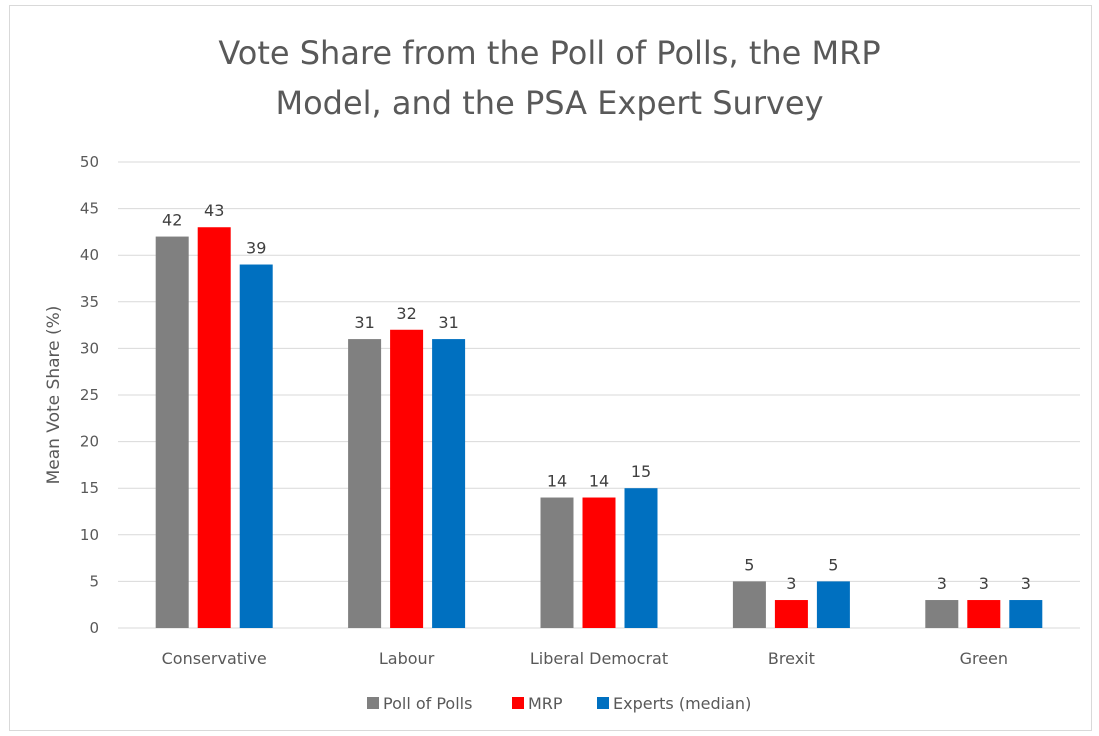 This screenshot has height=736, width=1099. Describe the element at coordinates (54, 395) in the screenshot. I see `y-axis-title: Mean Vote Share (%)` at that location.